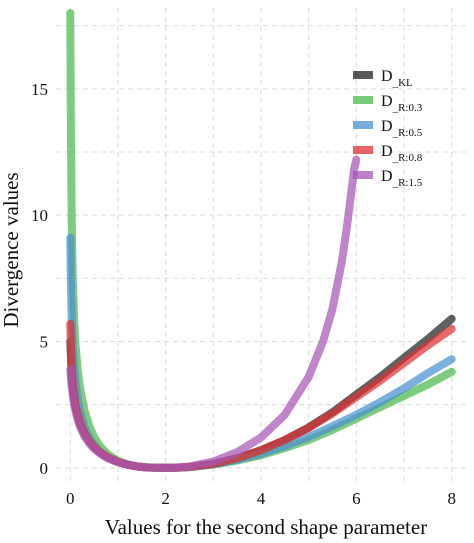 The image size is (474, 543). What do you see at coordinates (266, 527) in the screenshot?
I see `x-axis-title: Values for the second shape parameter` at bounding box center [266, 527].